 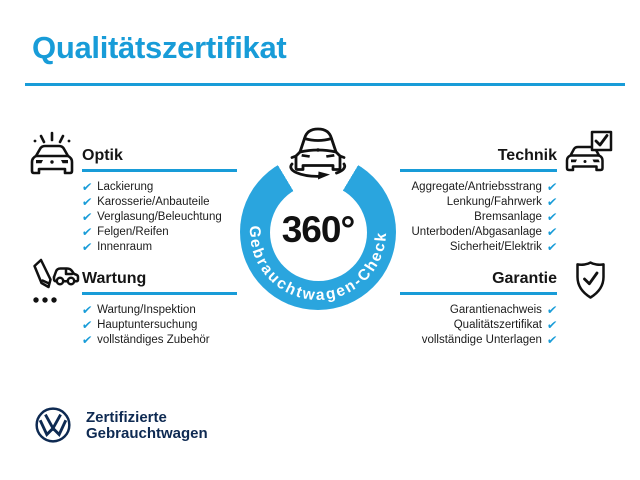 I want to click on checklist-item-label: Lackierung, so click(x=125, y=186).